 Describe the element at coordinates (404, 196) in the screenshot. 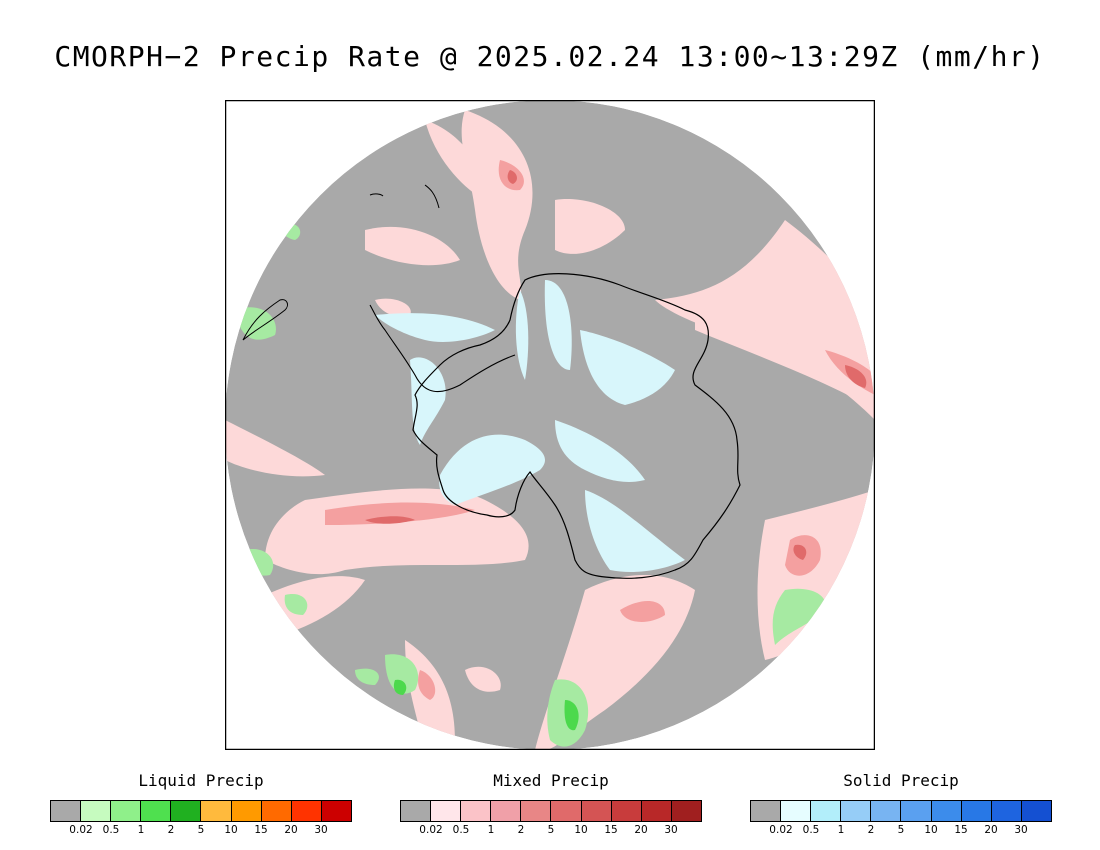

I see `south-georgia-islands` at that location.